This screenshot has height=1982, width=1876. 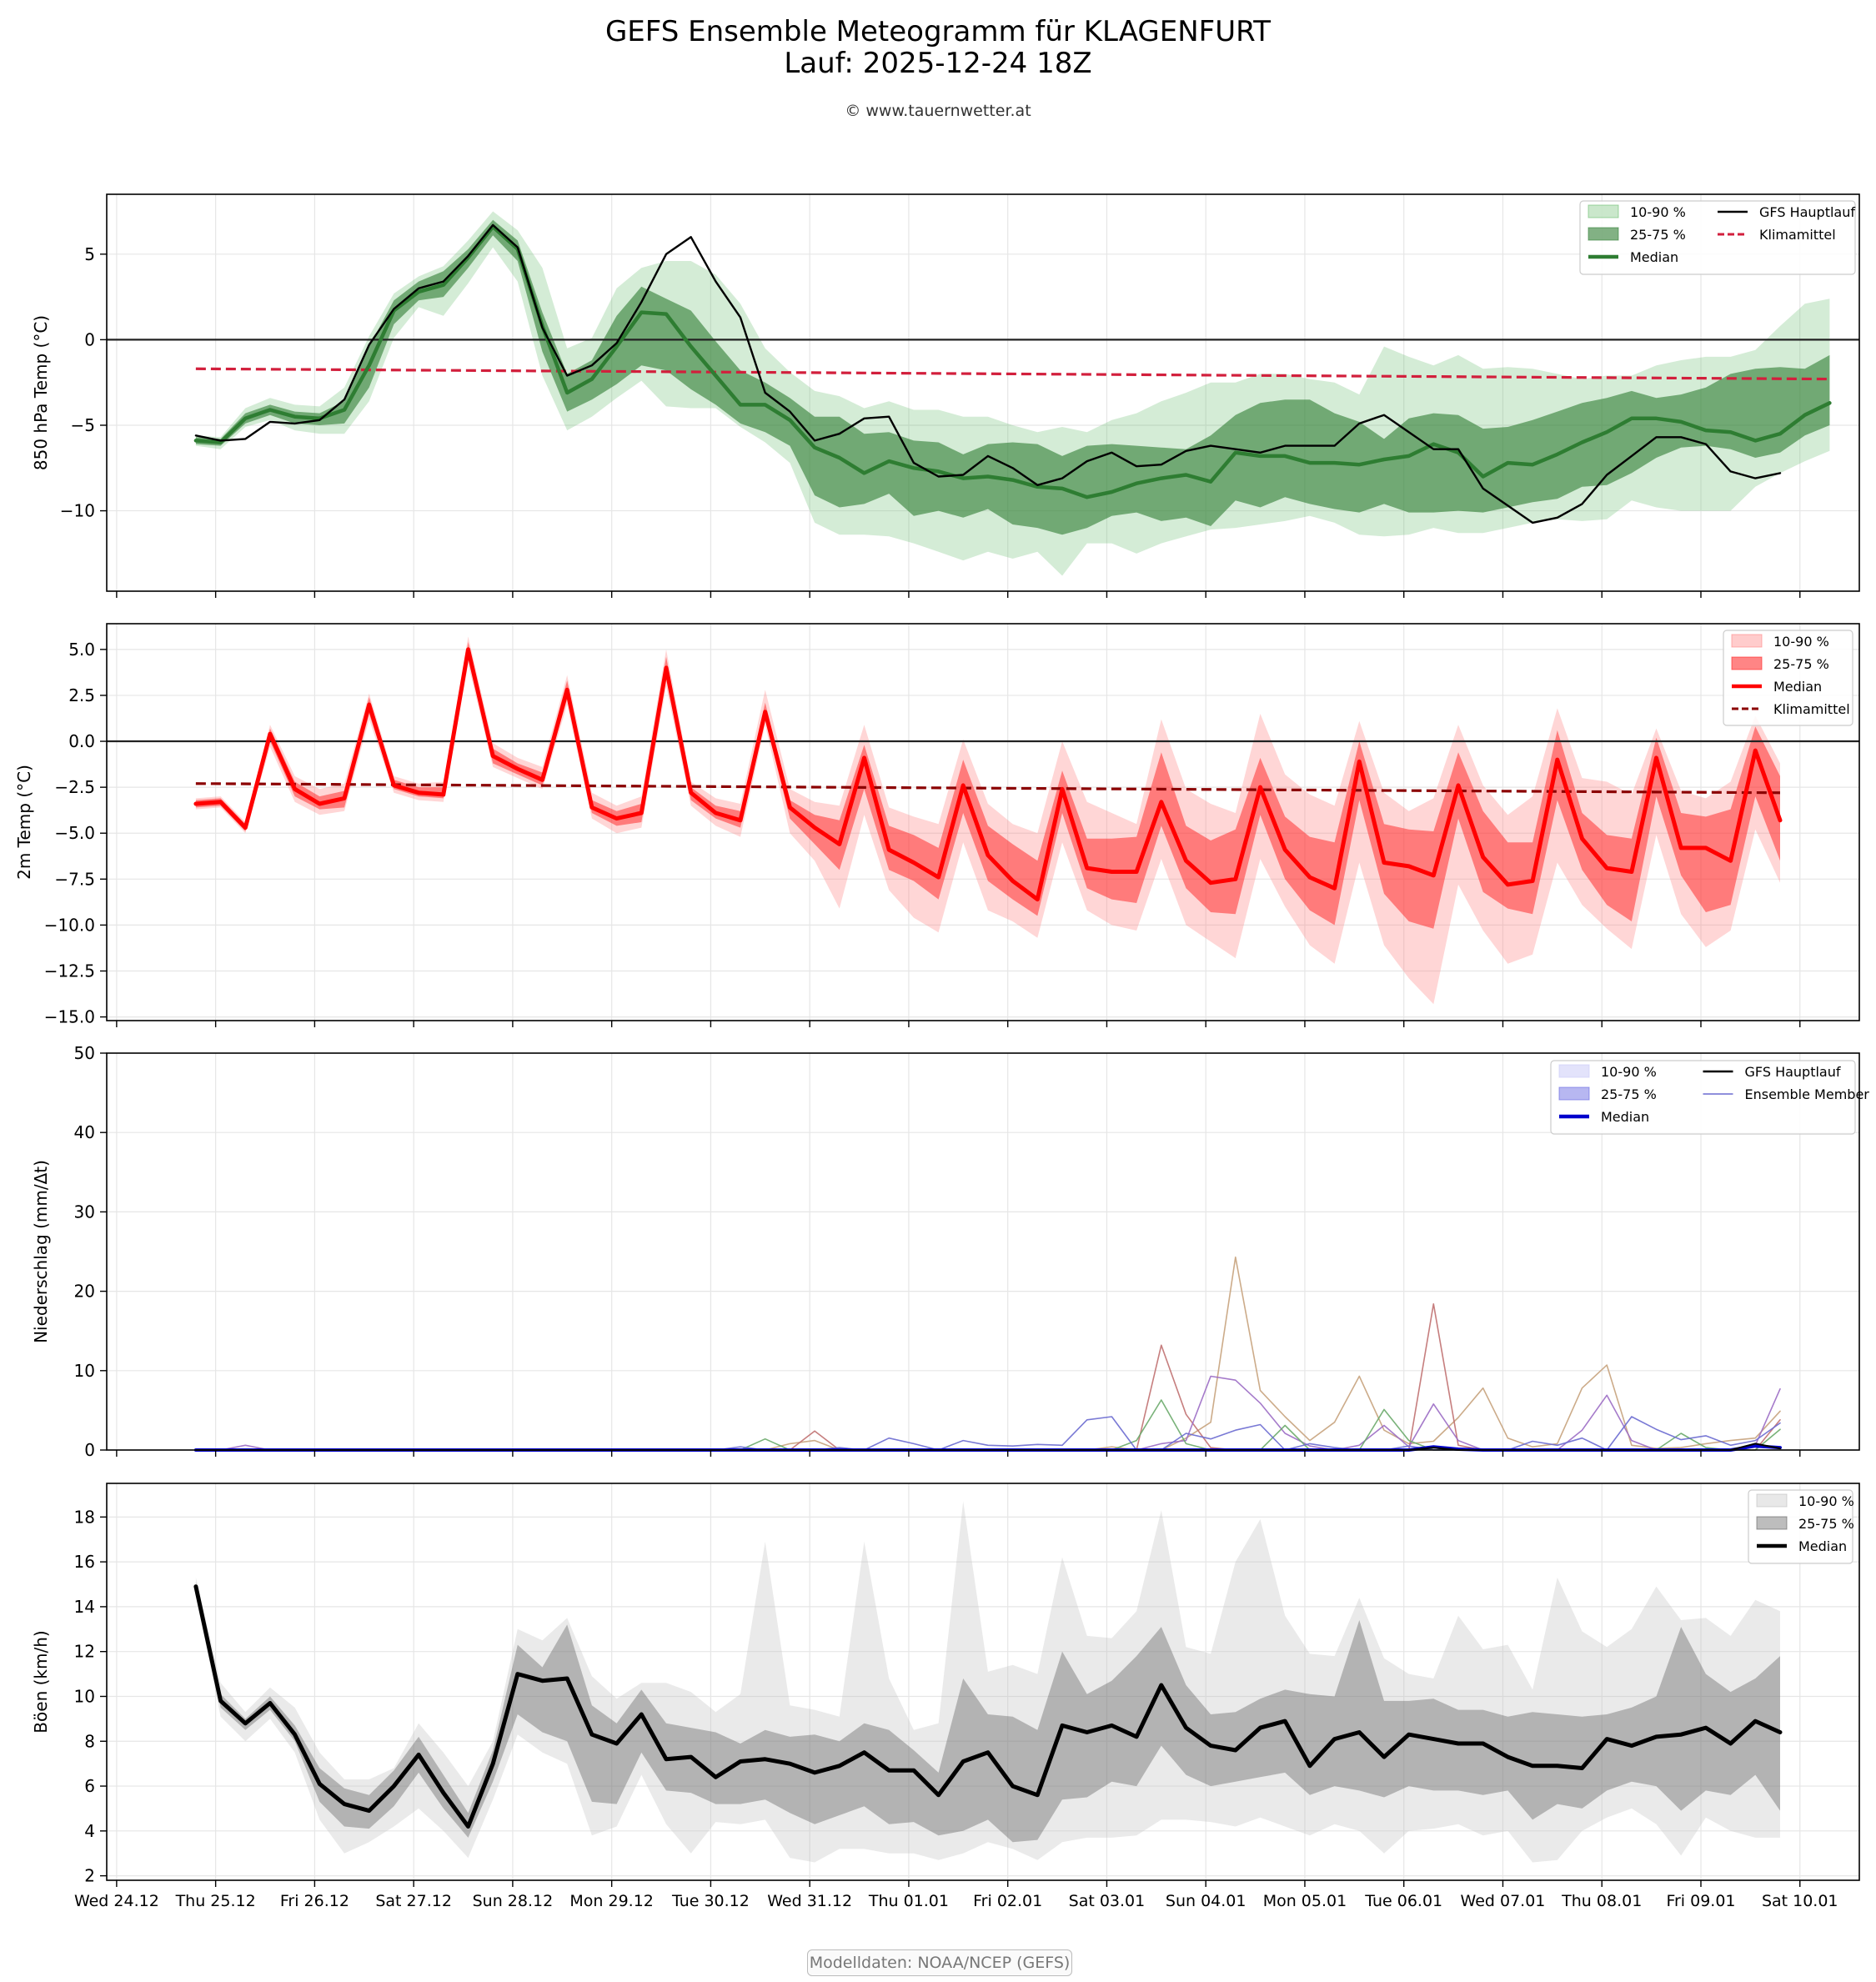 I want to click on y-tick-label: −5, so click(x=83, y=425).